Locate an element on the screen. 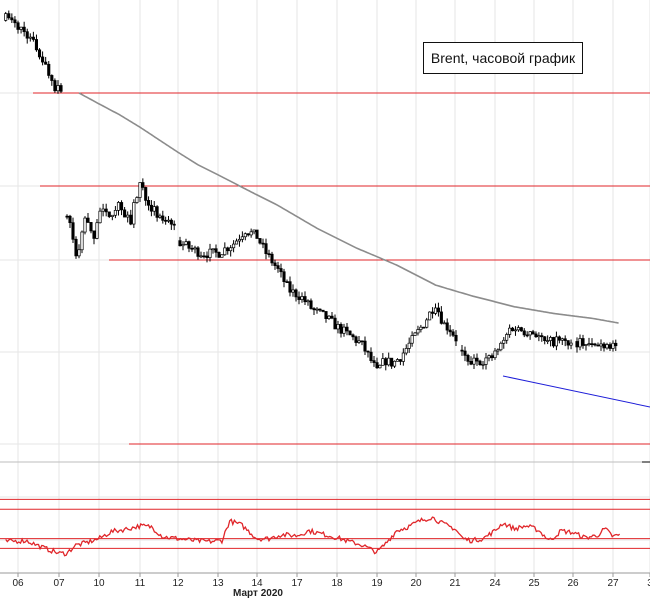 The width and height of the screenshot is (650, 605). x-tick-label-12: 12 is located at coordinates (178, 583).